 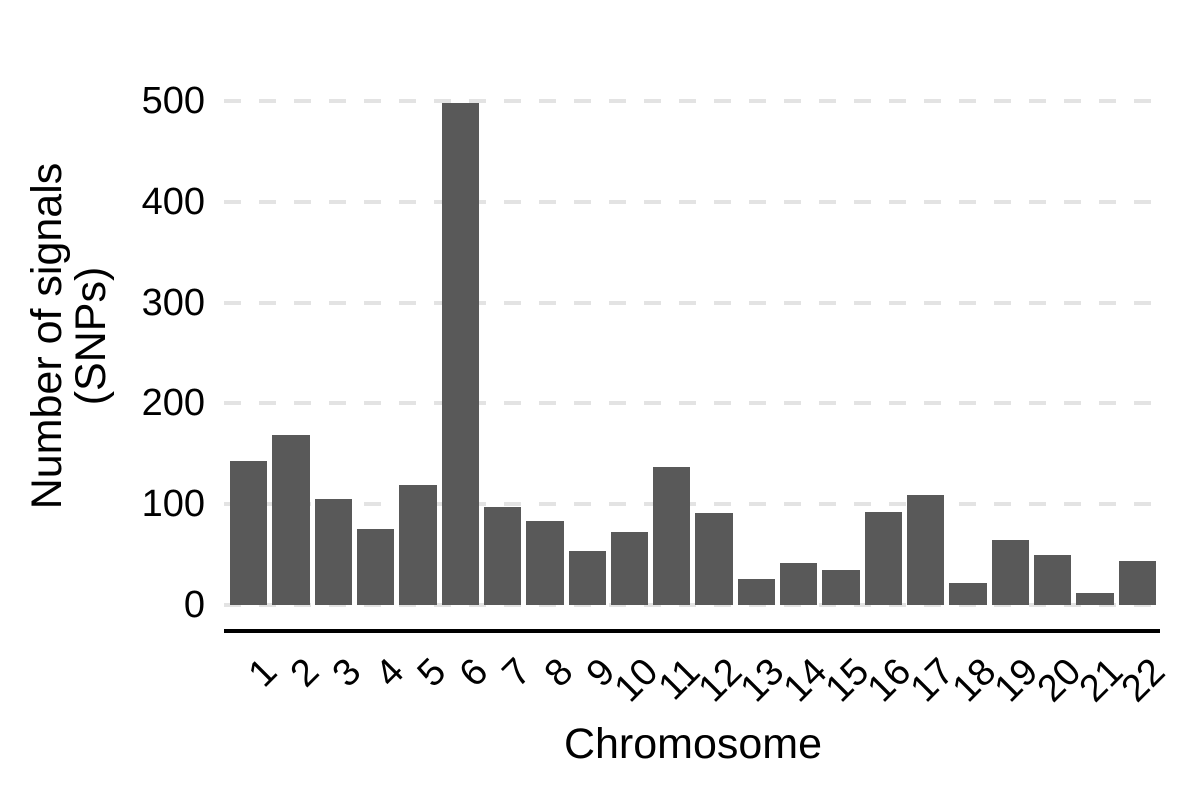 What do you see at coordinates (173, 302) in the screenshot?
I see `y-tick-label-300: 300` at bounding box center [173, 302].